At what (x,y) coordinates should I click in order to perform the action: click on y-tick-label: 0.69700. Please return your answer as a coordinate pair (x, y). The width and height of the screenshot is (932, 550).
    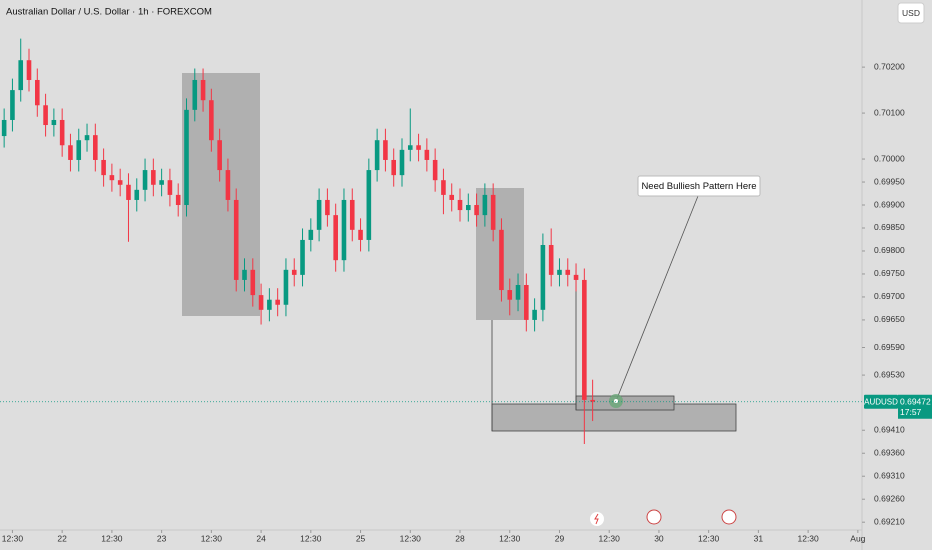
    Looking at the image, I should click on (889, 296).